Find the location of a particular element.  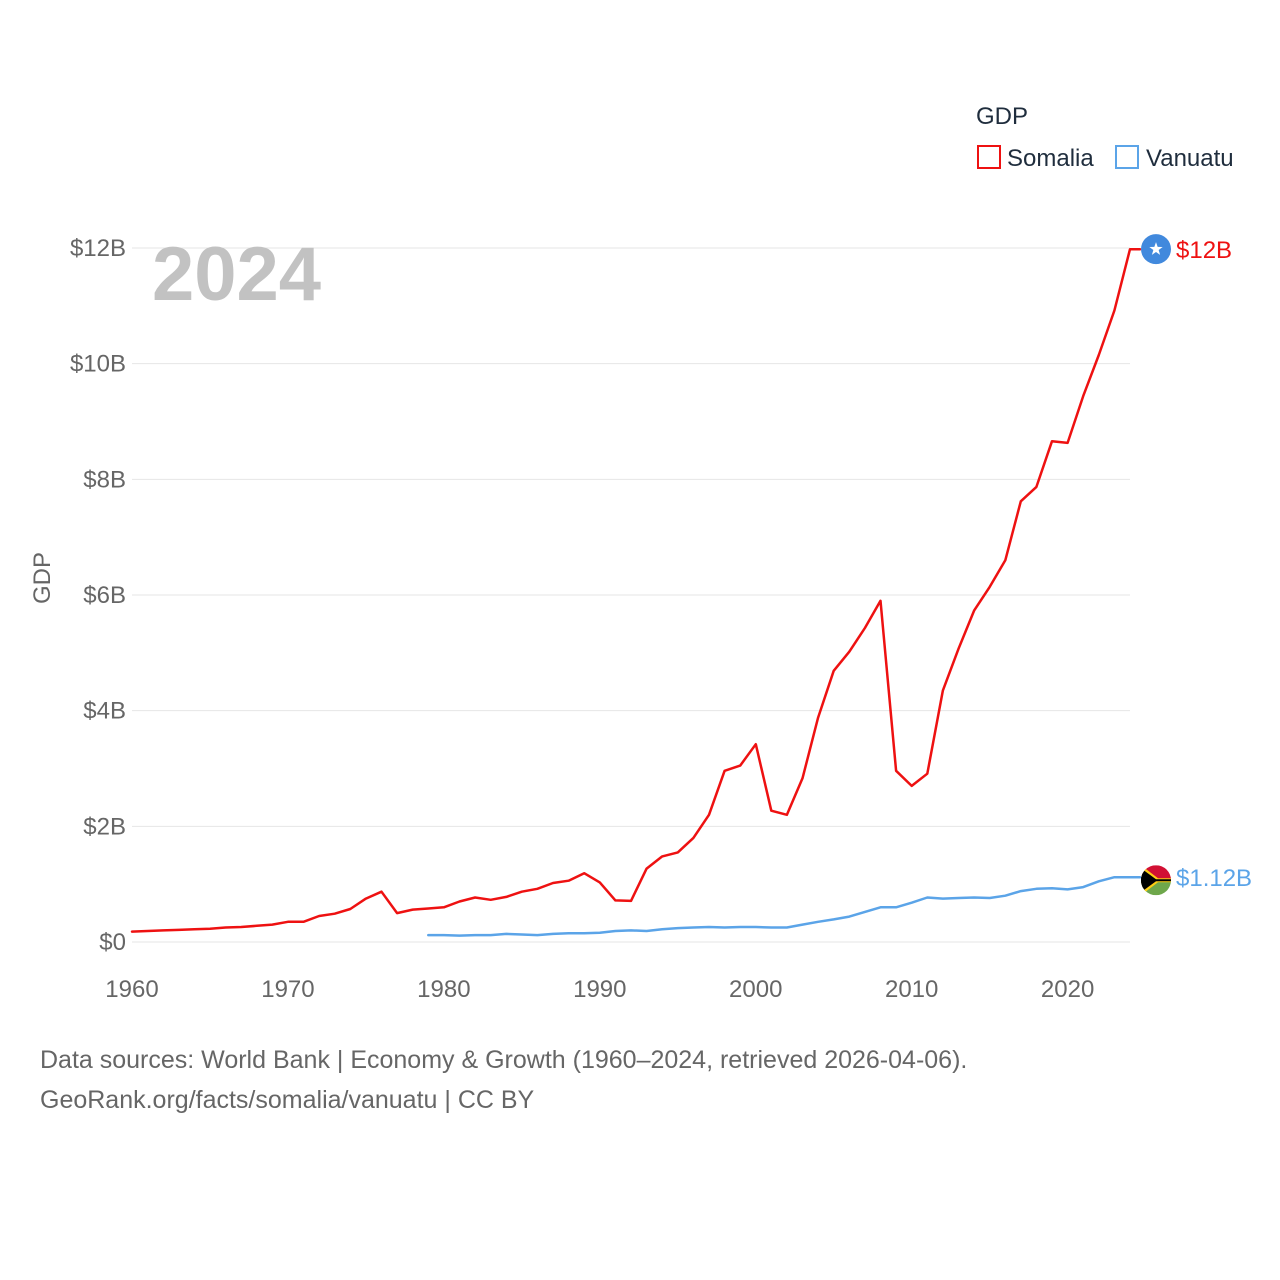

x-axis-ticks: 1960 1970 1980 1990 2000 2010 2020 is located at coordinates (599, 989).